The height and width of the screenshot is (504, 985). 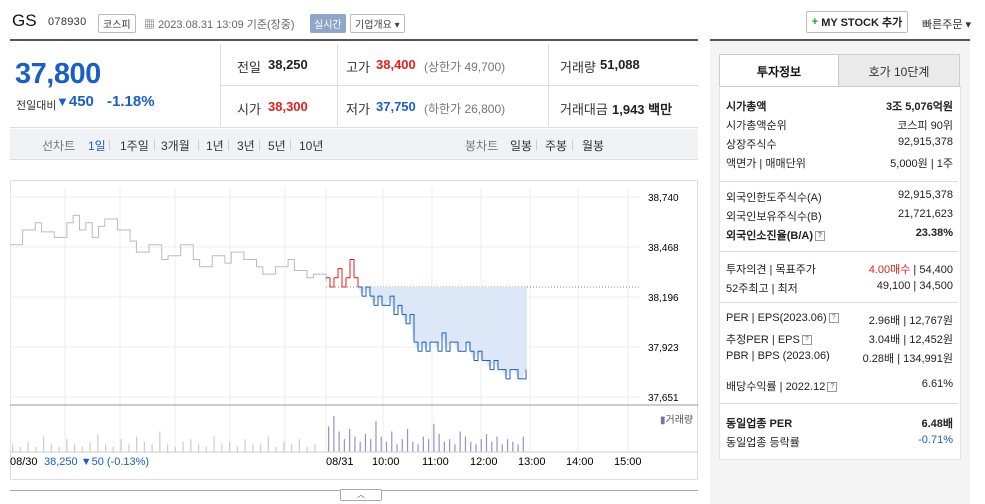 I want to click on period-5y: 5년, so click(x=277, y=146).